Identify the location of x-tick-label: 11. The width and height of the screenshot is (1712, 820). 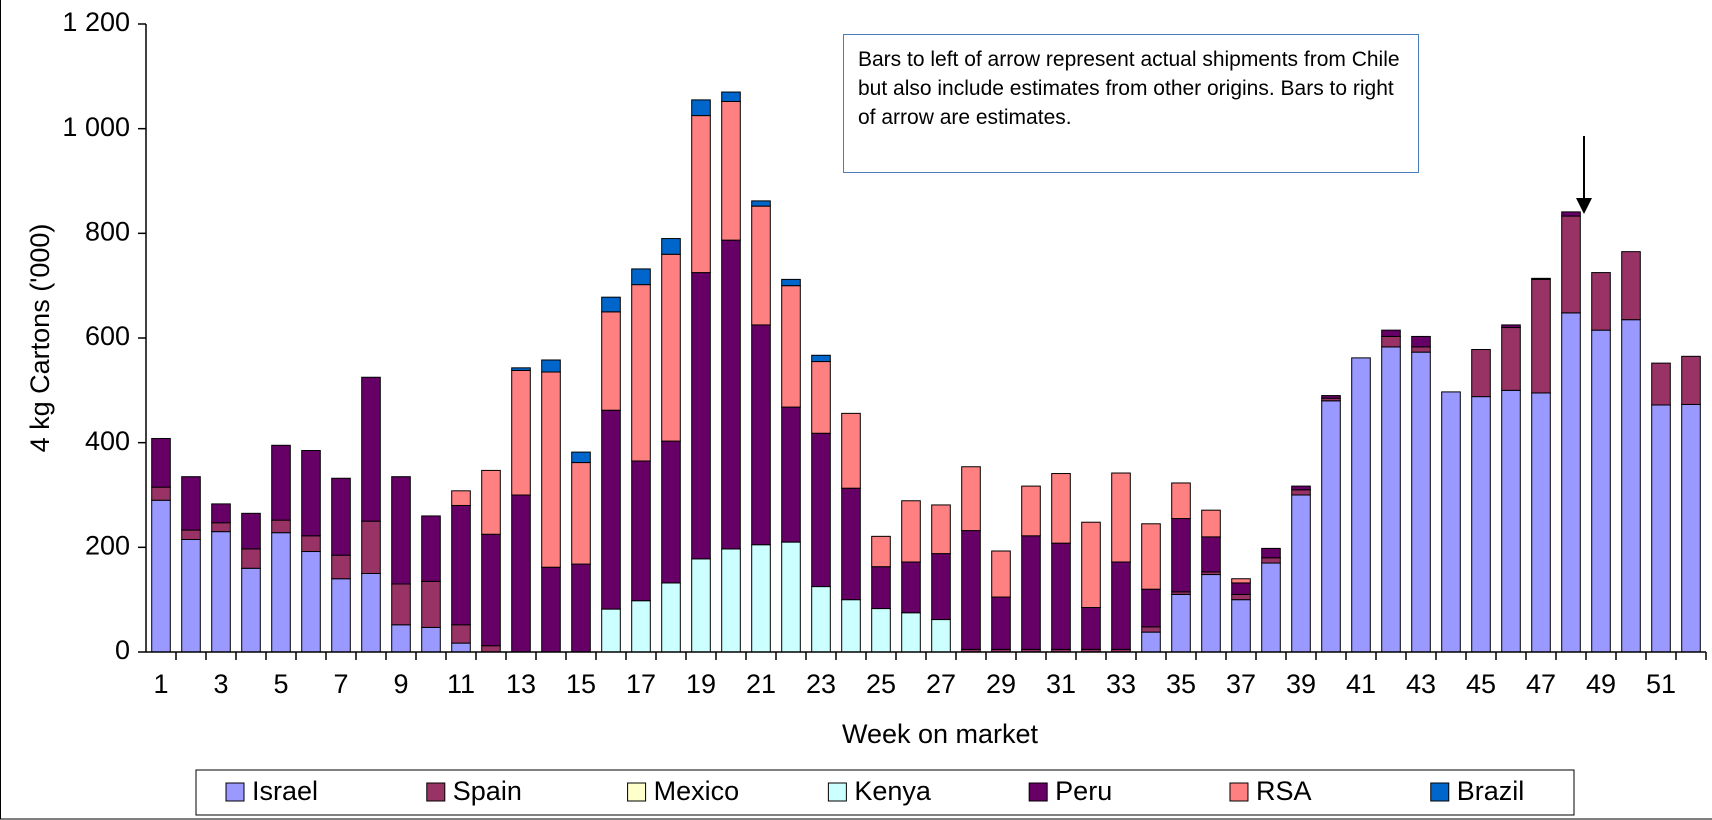
(461, 684).